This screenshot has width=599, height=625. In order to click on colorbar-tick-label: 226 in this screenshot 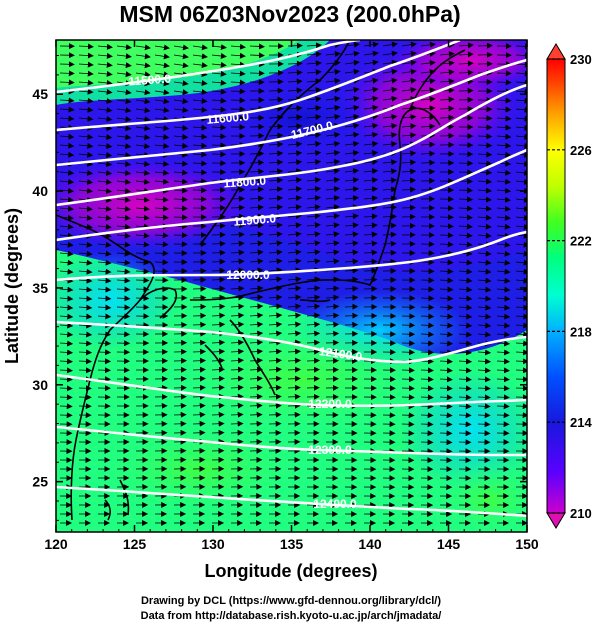, I will do `click(581, 150)`.